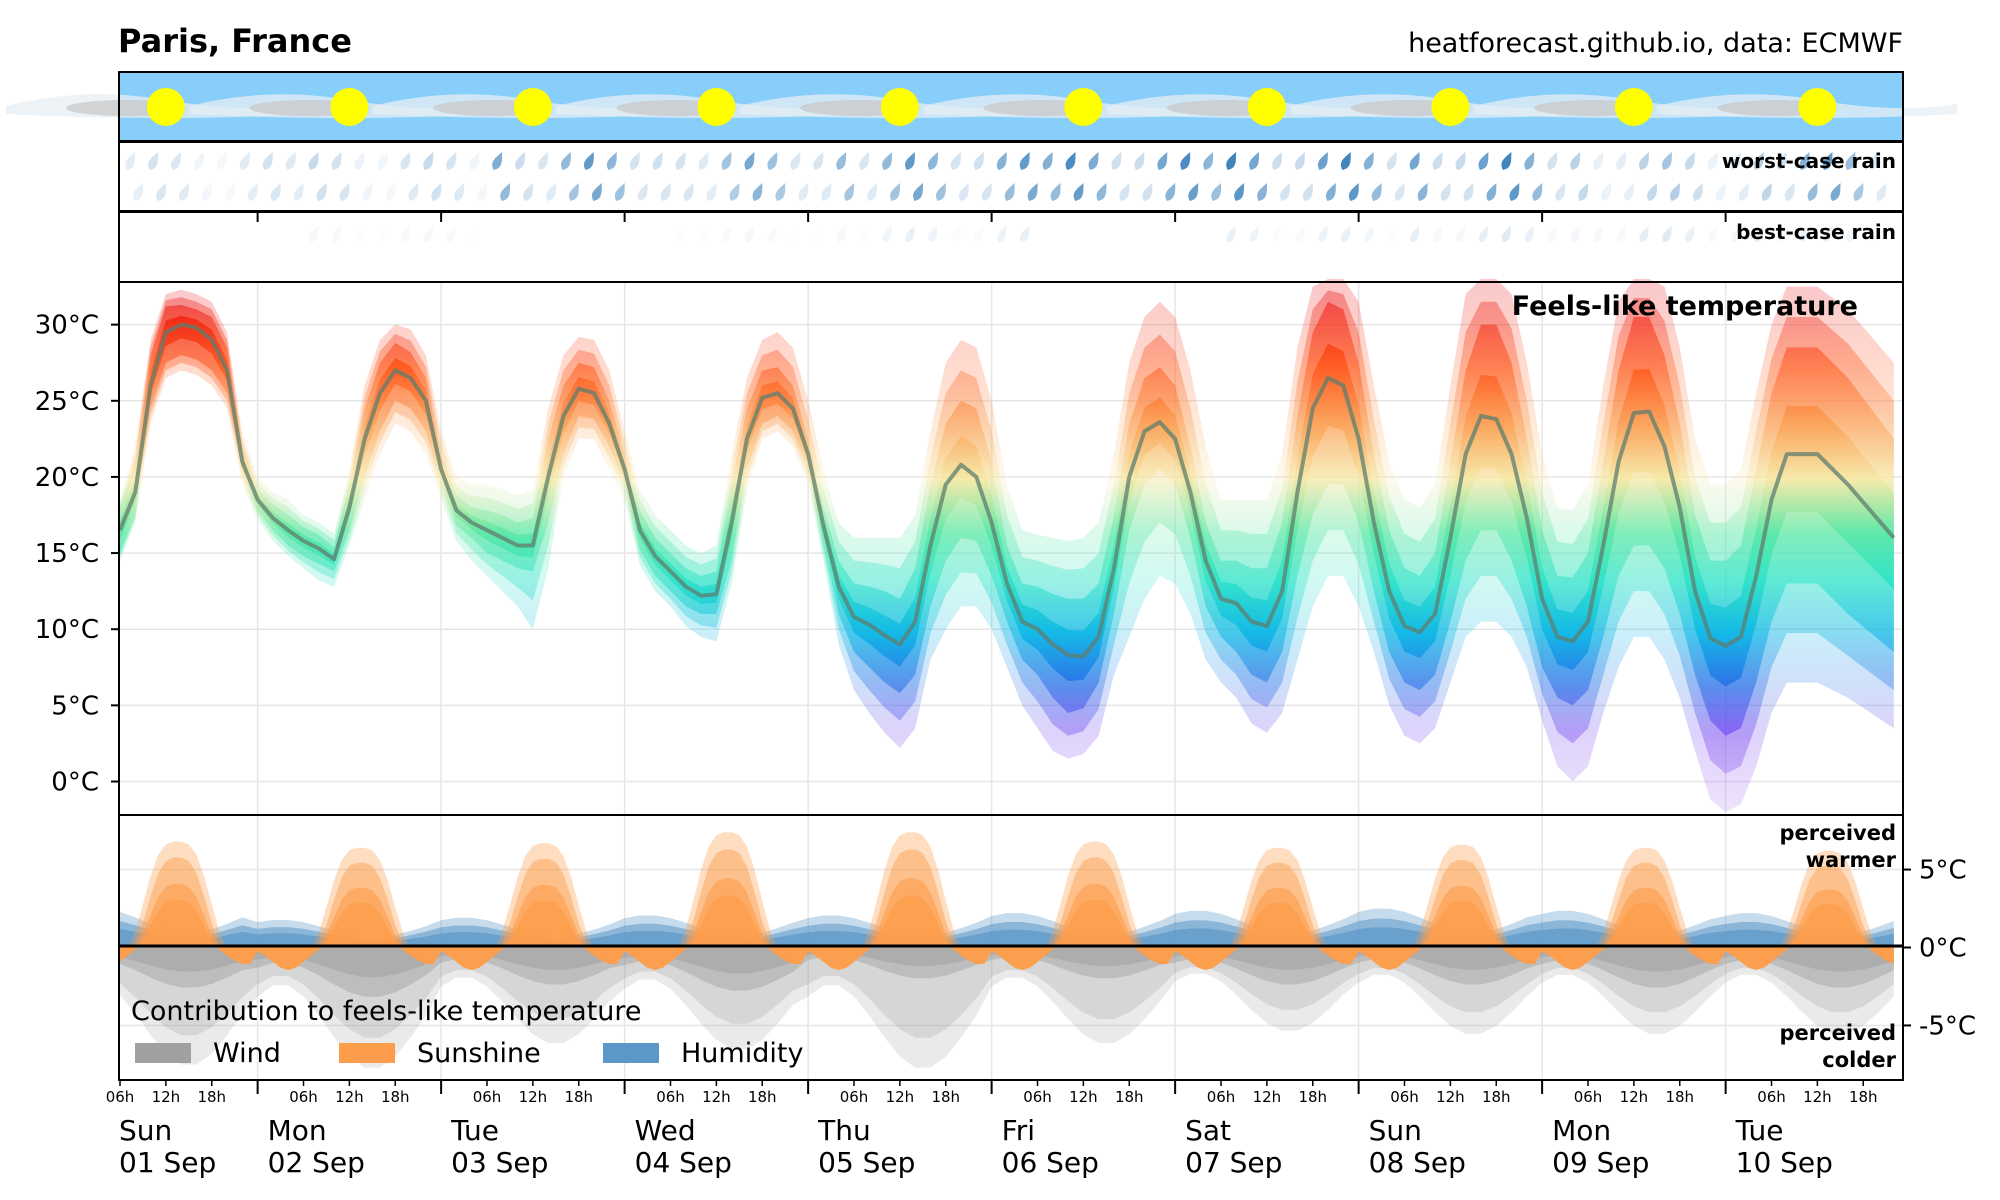  I want to click on legend-title: Contribution to feels-like temperature, so click(386, 1011).